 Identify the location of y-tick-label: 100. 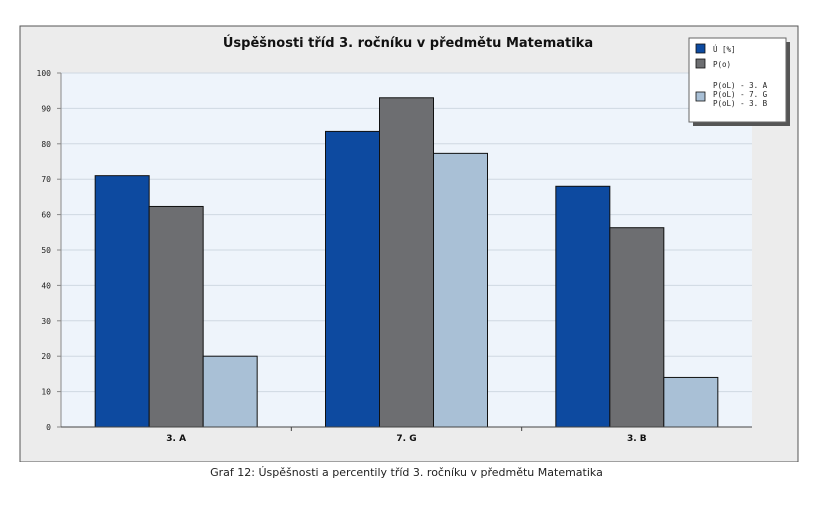
(44, 73).